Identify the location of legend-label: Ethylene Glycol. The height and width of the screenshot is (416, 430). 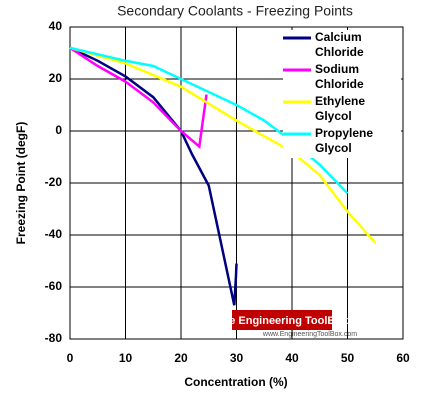
(340, 108).